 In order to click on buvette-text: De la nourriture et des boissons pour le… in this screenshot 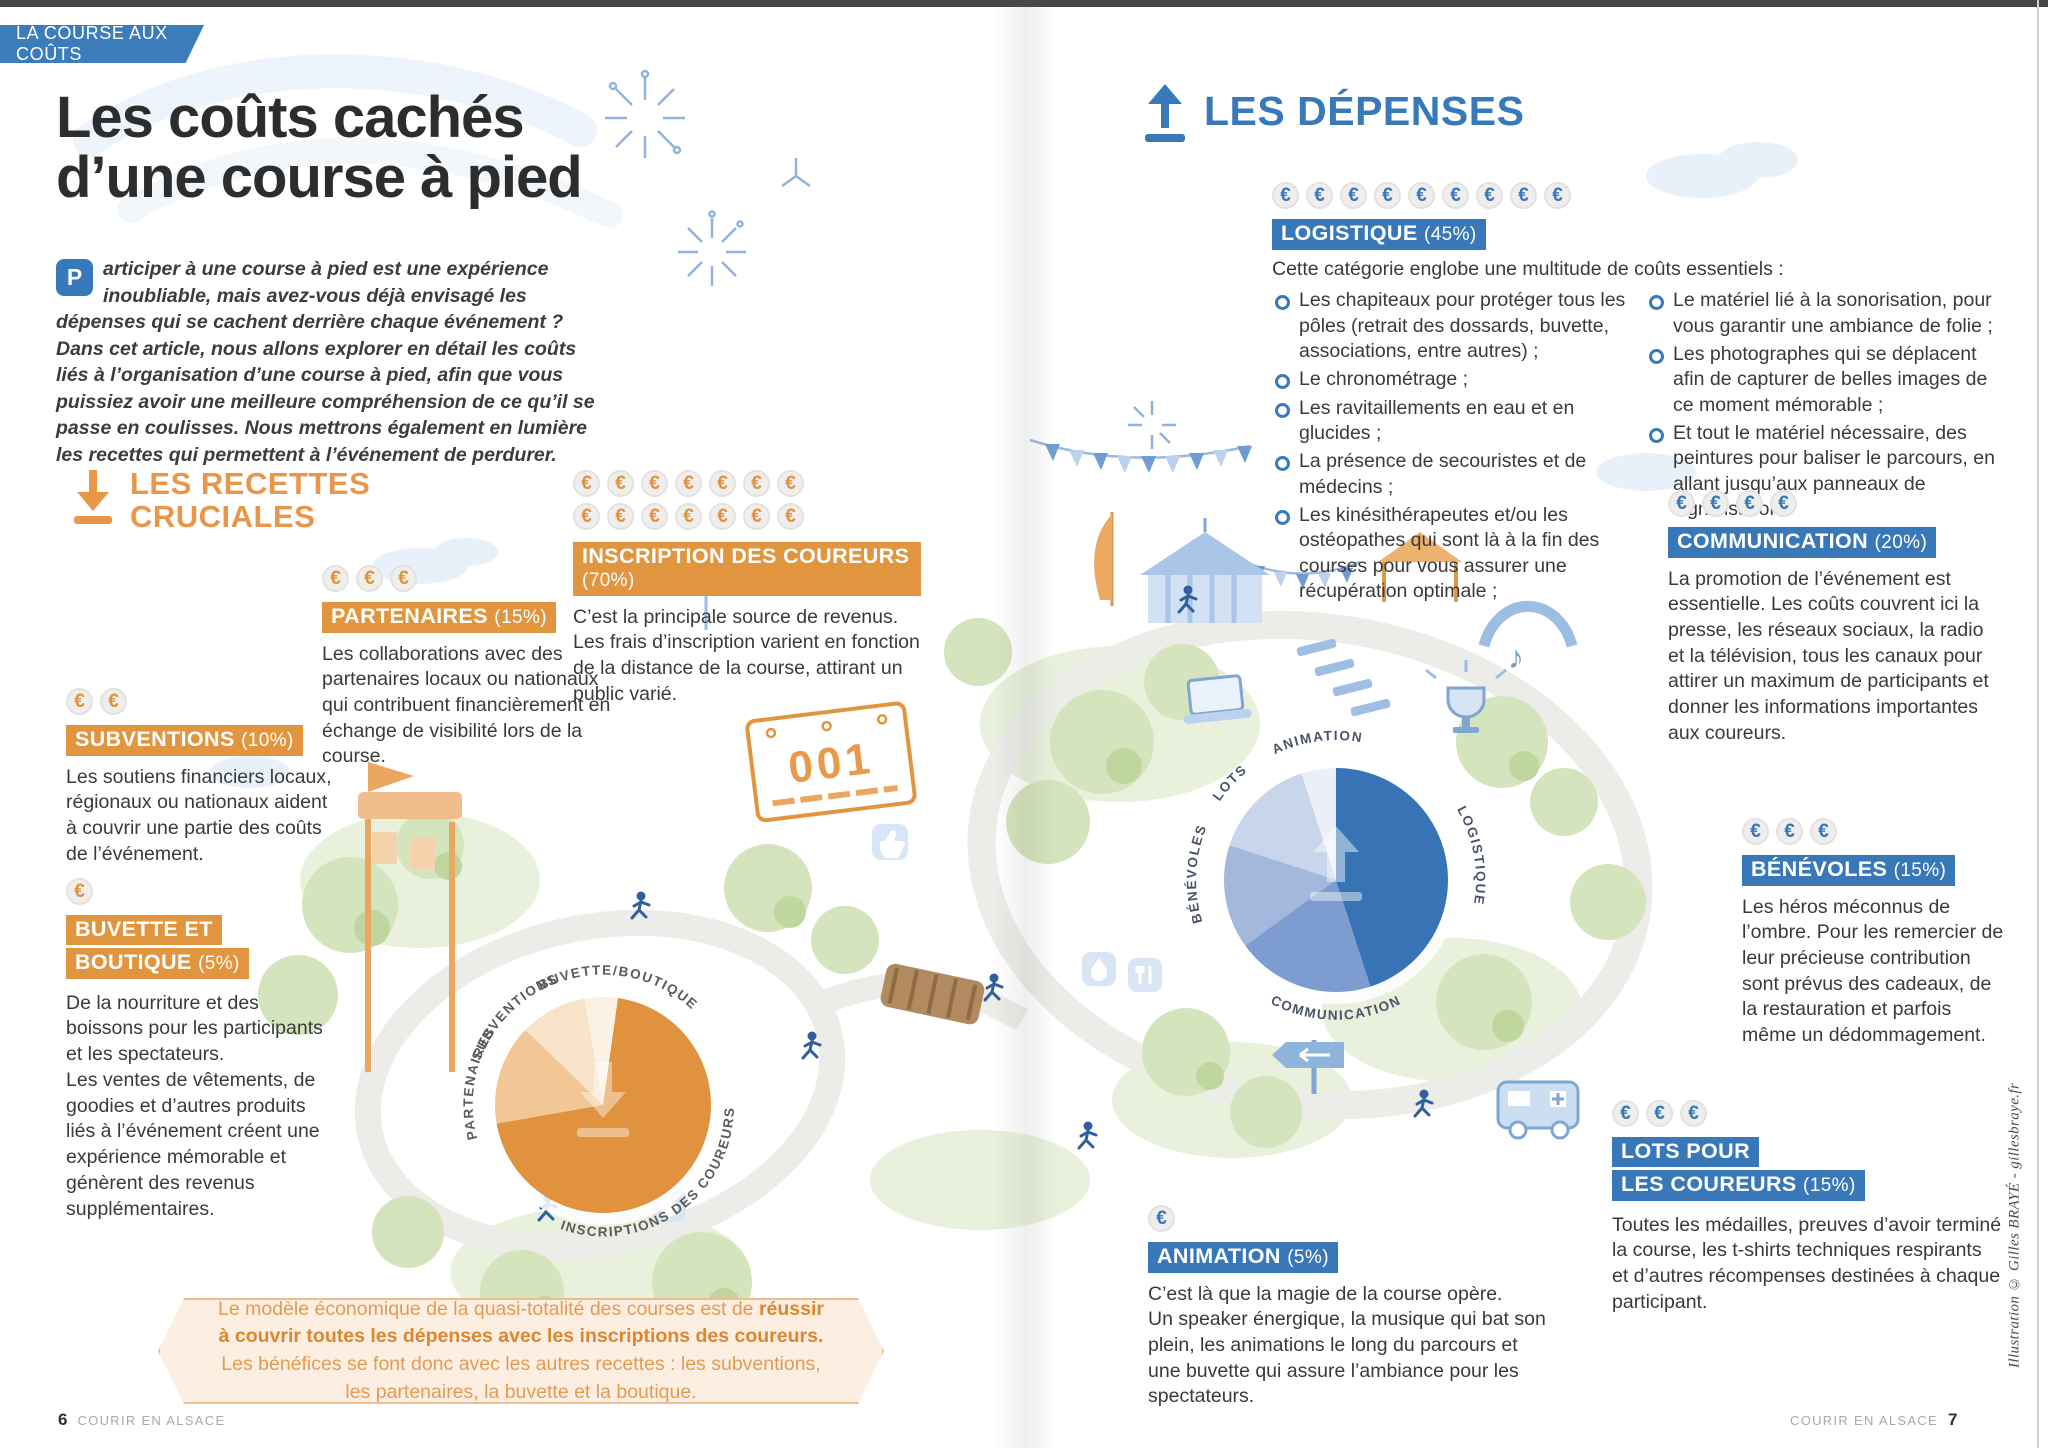, I will do `click(194, 1105)`.